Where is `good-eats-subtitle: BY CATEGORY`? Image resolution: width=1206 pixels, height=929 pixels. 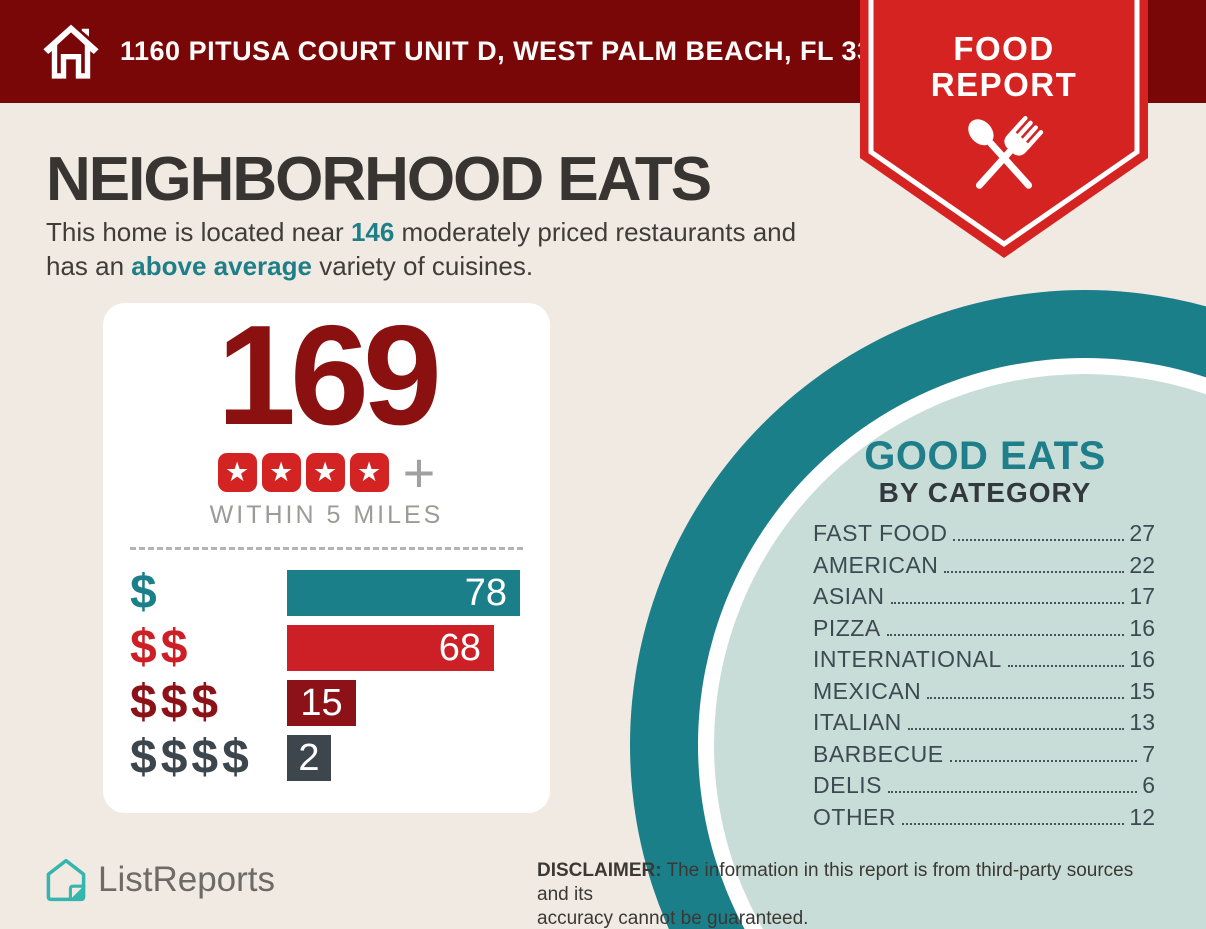
good-eats-subtitle: BY CATEGORY is located at coordinates (985, 492).